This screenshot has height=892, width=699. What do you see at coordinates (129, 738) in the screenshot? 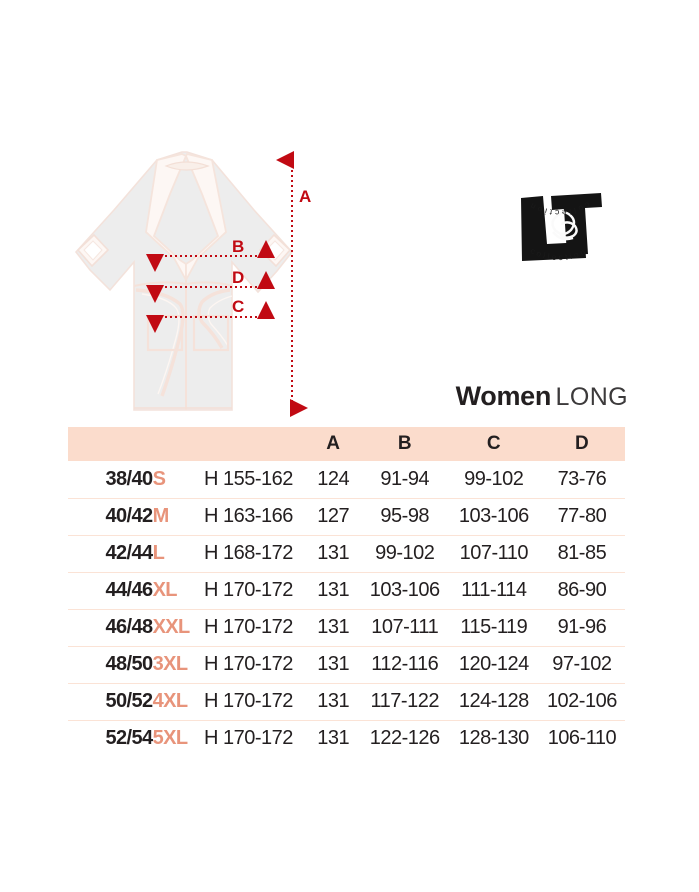
I see `cell-eu-size: 52/54` at bounding box center [129, 738].